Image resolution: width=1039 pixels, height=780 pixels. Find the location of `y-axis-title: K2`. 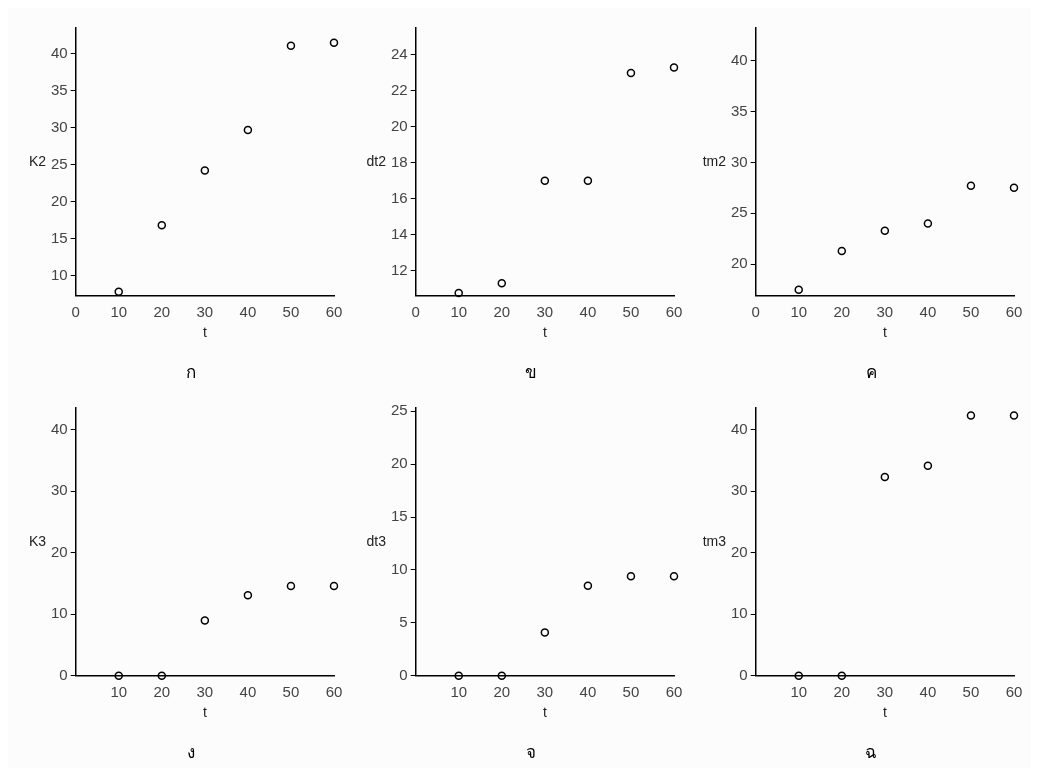

y-axis-title: K2 is located at coordinates (37, 160).